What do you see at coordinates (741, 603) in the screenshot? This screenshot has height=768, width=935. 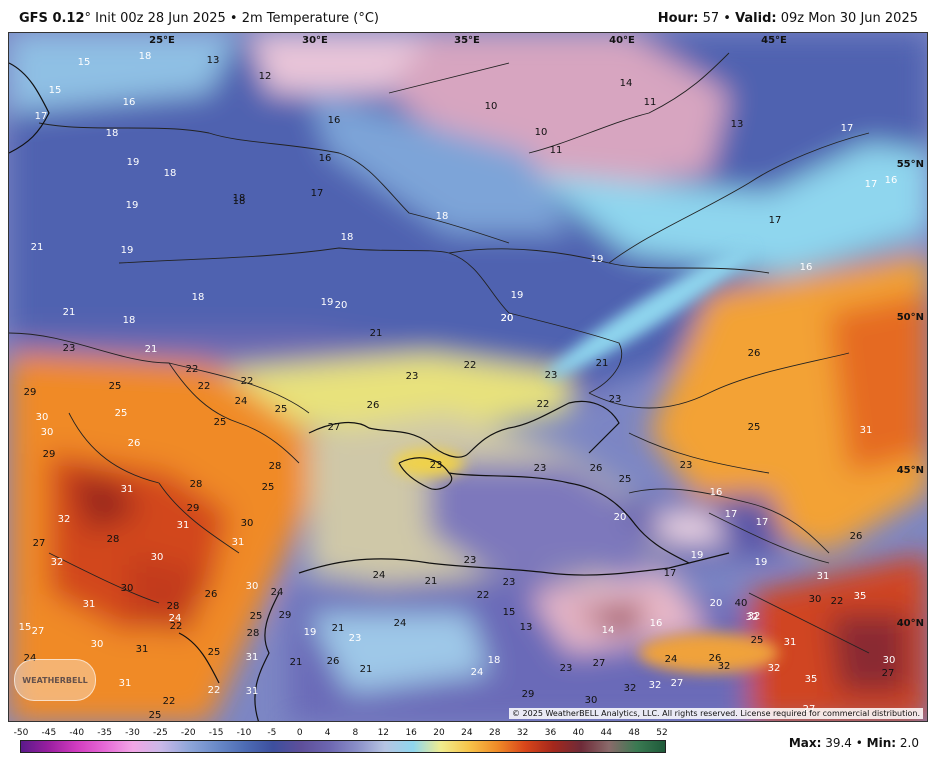 I see `temperature-value-label: 40` at bounding box center [741, 603].